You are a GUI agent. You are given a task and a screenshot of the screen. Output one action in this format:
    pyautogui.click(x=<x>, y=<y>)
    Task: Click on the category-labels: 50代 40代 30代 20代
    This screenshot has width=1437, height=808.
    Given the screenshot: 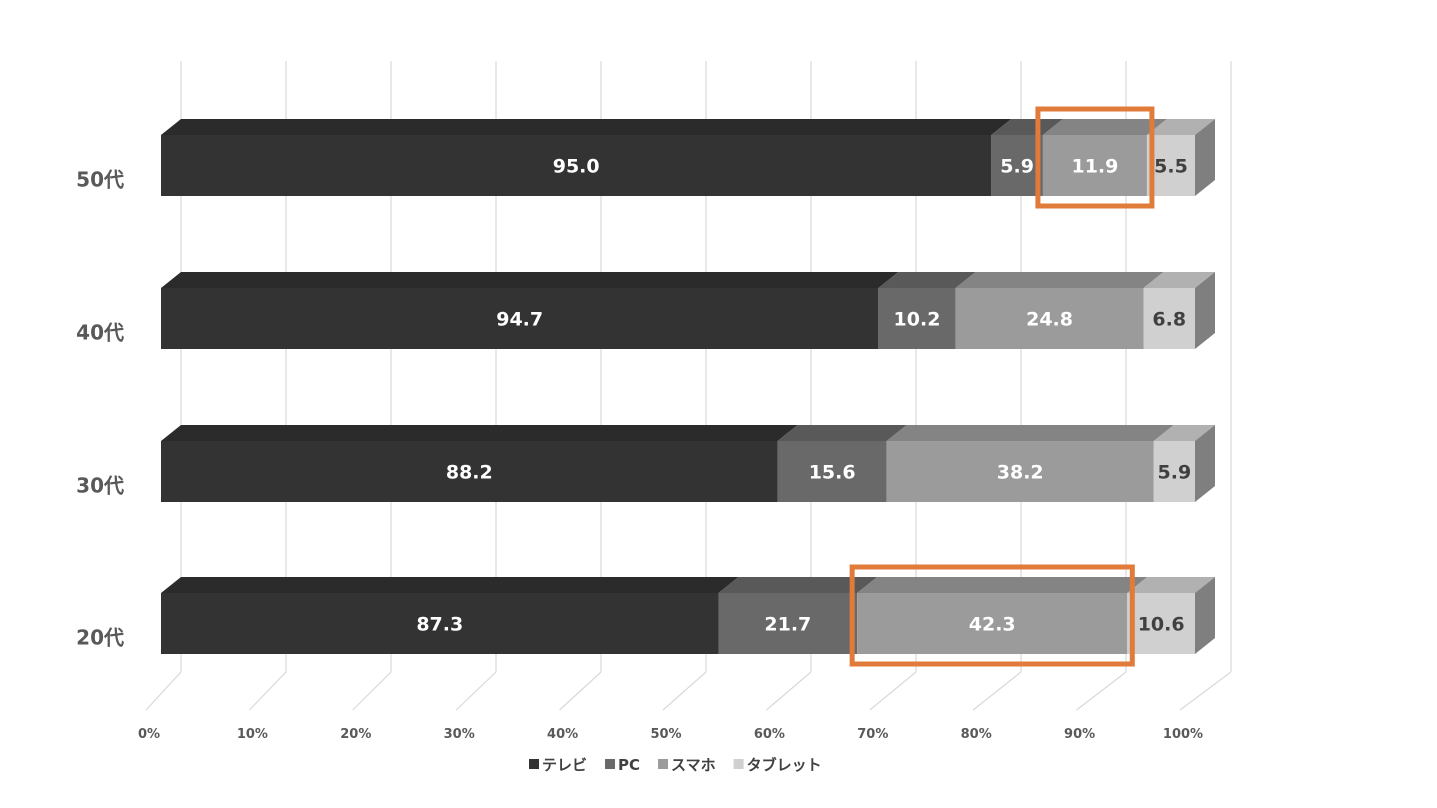 What is the action you would take?
    pyautogui.click(x=100, y=409)
    